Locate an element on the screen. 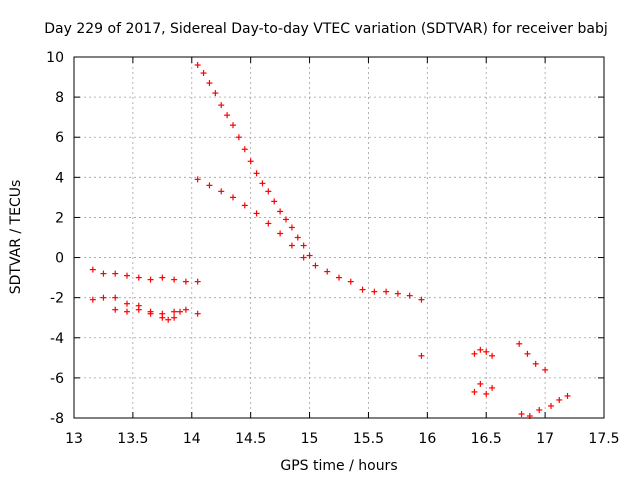 The height and width of the screenshot is (480, 640). y-tick-label: 8 is located at coordinates (59, 98).